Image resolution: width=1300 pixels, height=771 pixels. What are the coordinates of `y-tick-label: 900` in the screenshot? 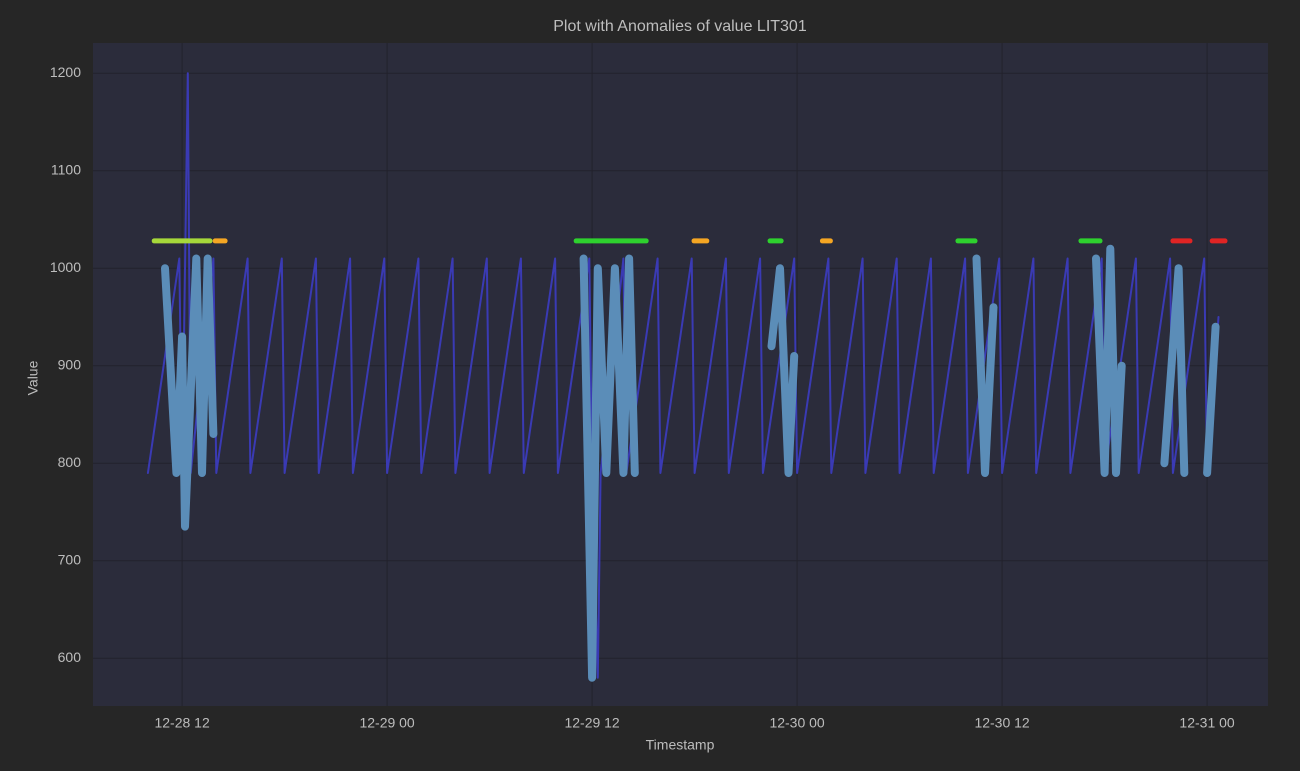 It's located at (70, 364).